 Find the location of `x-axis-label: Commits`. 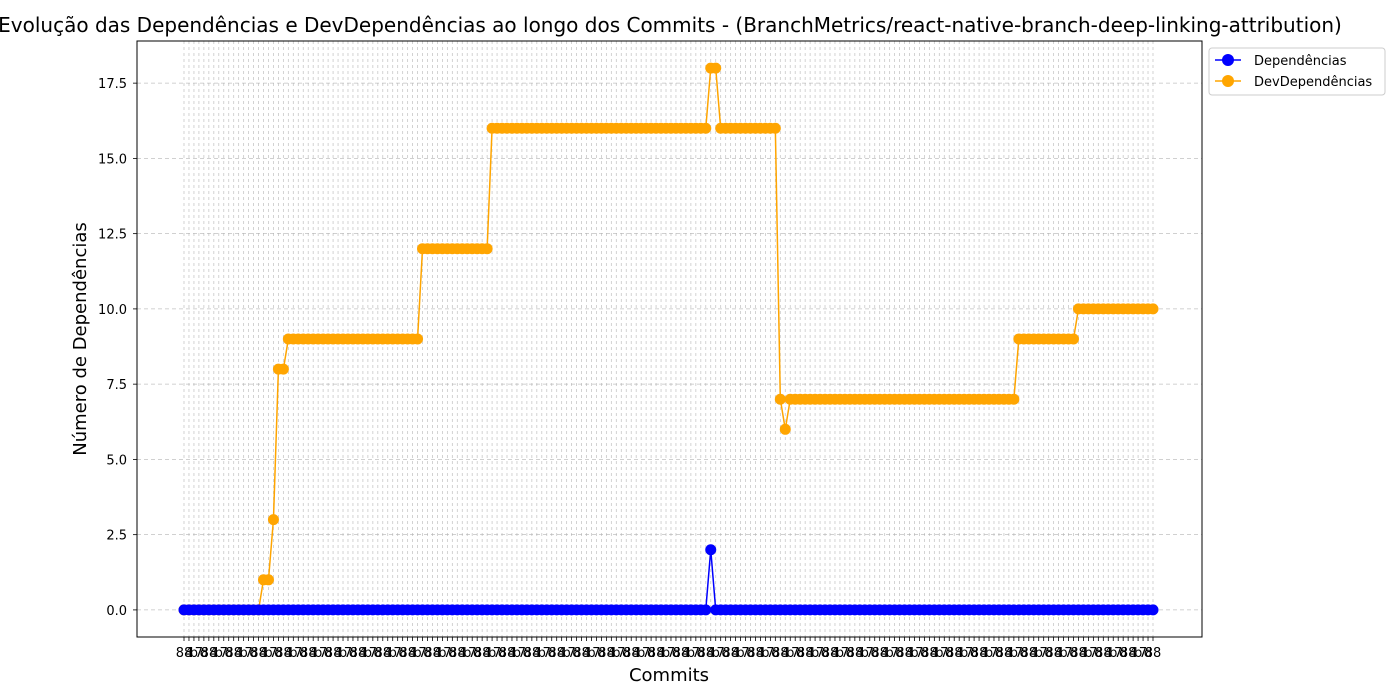

x-axis-label: Commits is located at coordinates (669, 675).